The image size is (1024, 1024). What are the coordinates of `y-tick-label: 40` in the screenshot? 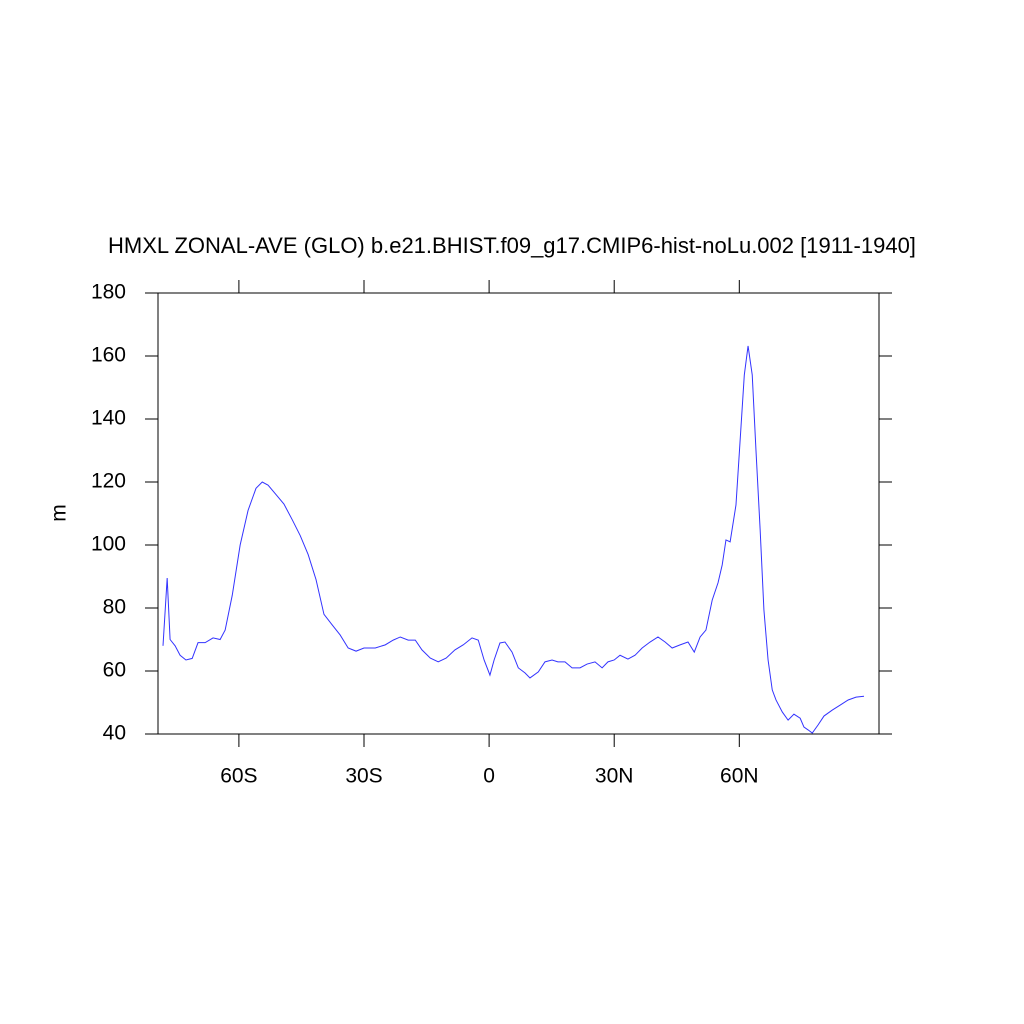 It's located at (114, 733).